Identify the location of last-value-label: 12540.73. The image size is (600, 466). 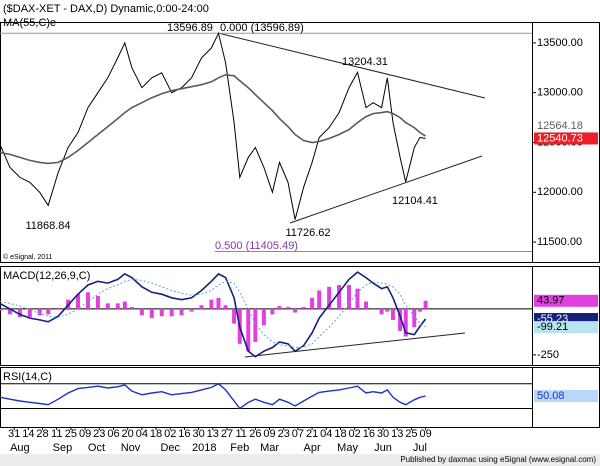
(560, 138).